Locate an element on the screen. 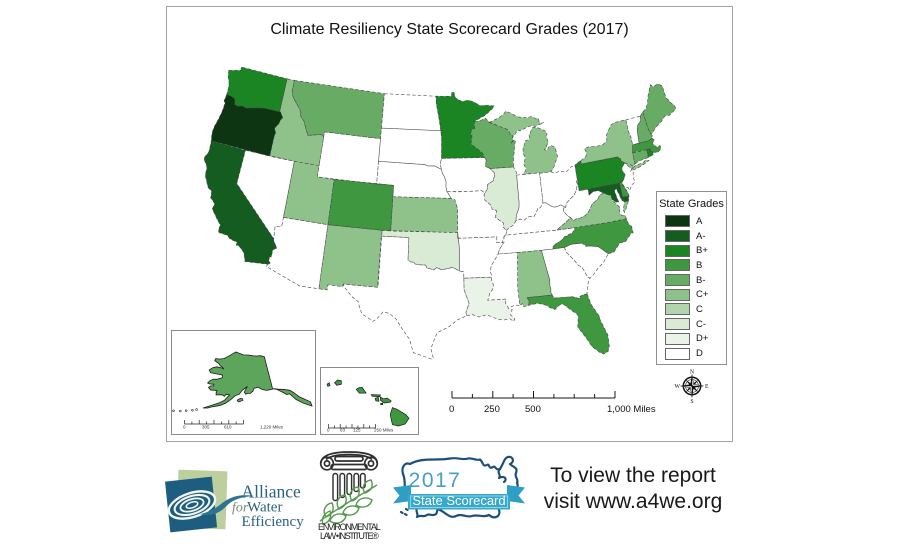 The height and width of the screenshot is (550, 900). svg-text: E is located at coordinates (707, 387).